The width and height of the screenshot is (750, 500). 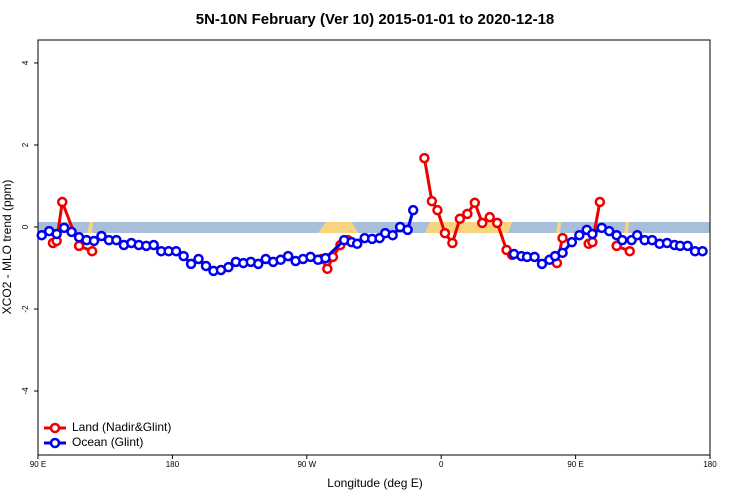 What do you see at coordinates (121, 427) in the screenshot?
I see `legend-label: Land (Nadir&Glint)` at bounding box center [121, 427].